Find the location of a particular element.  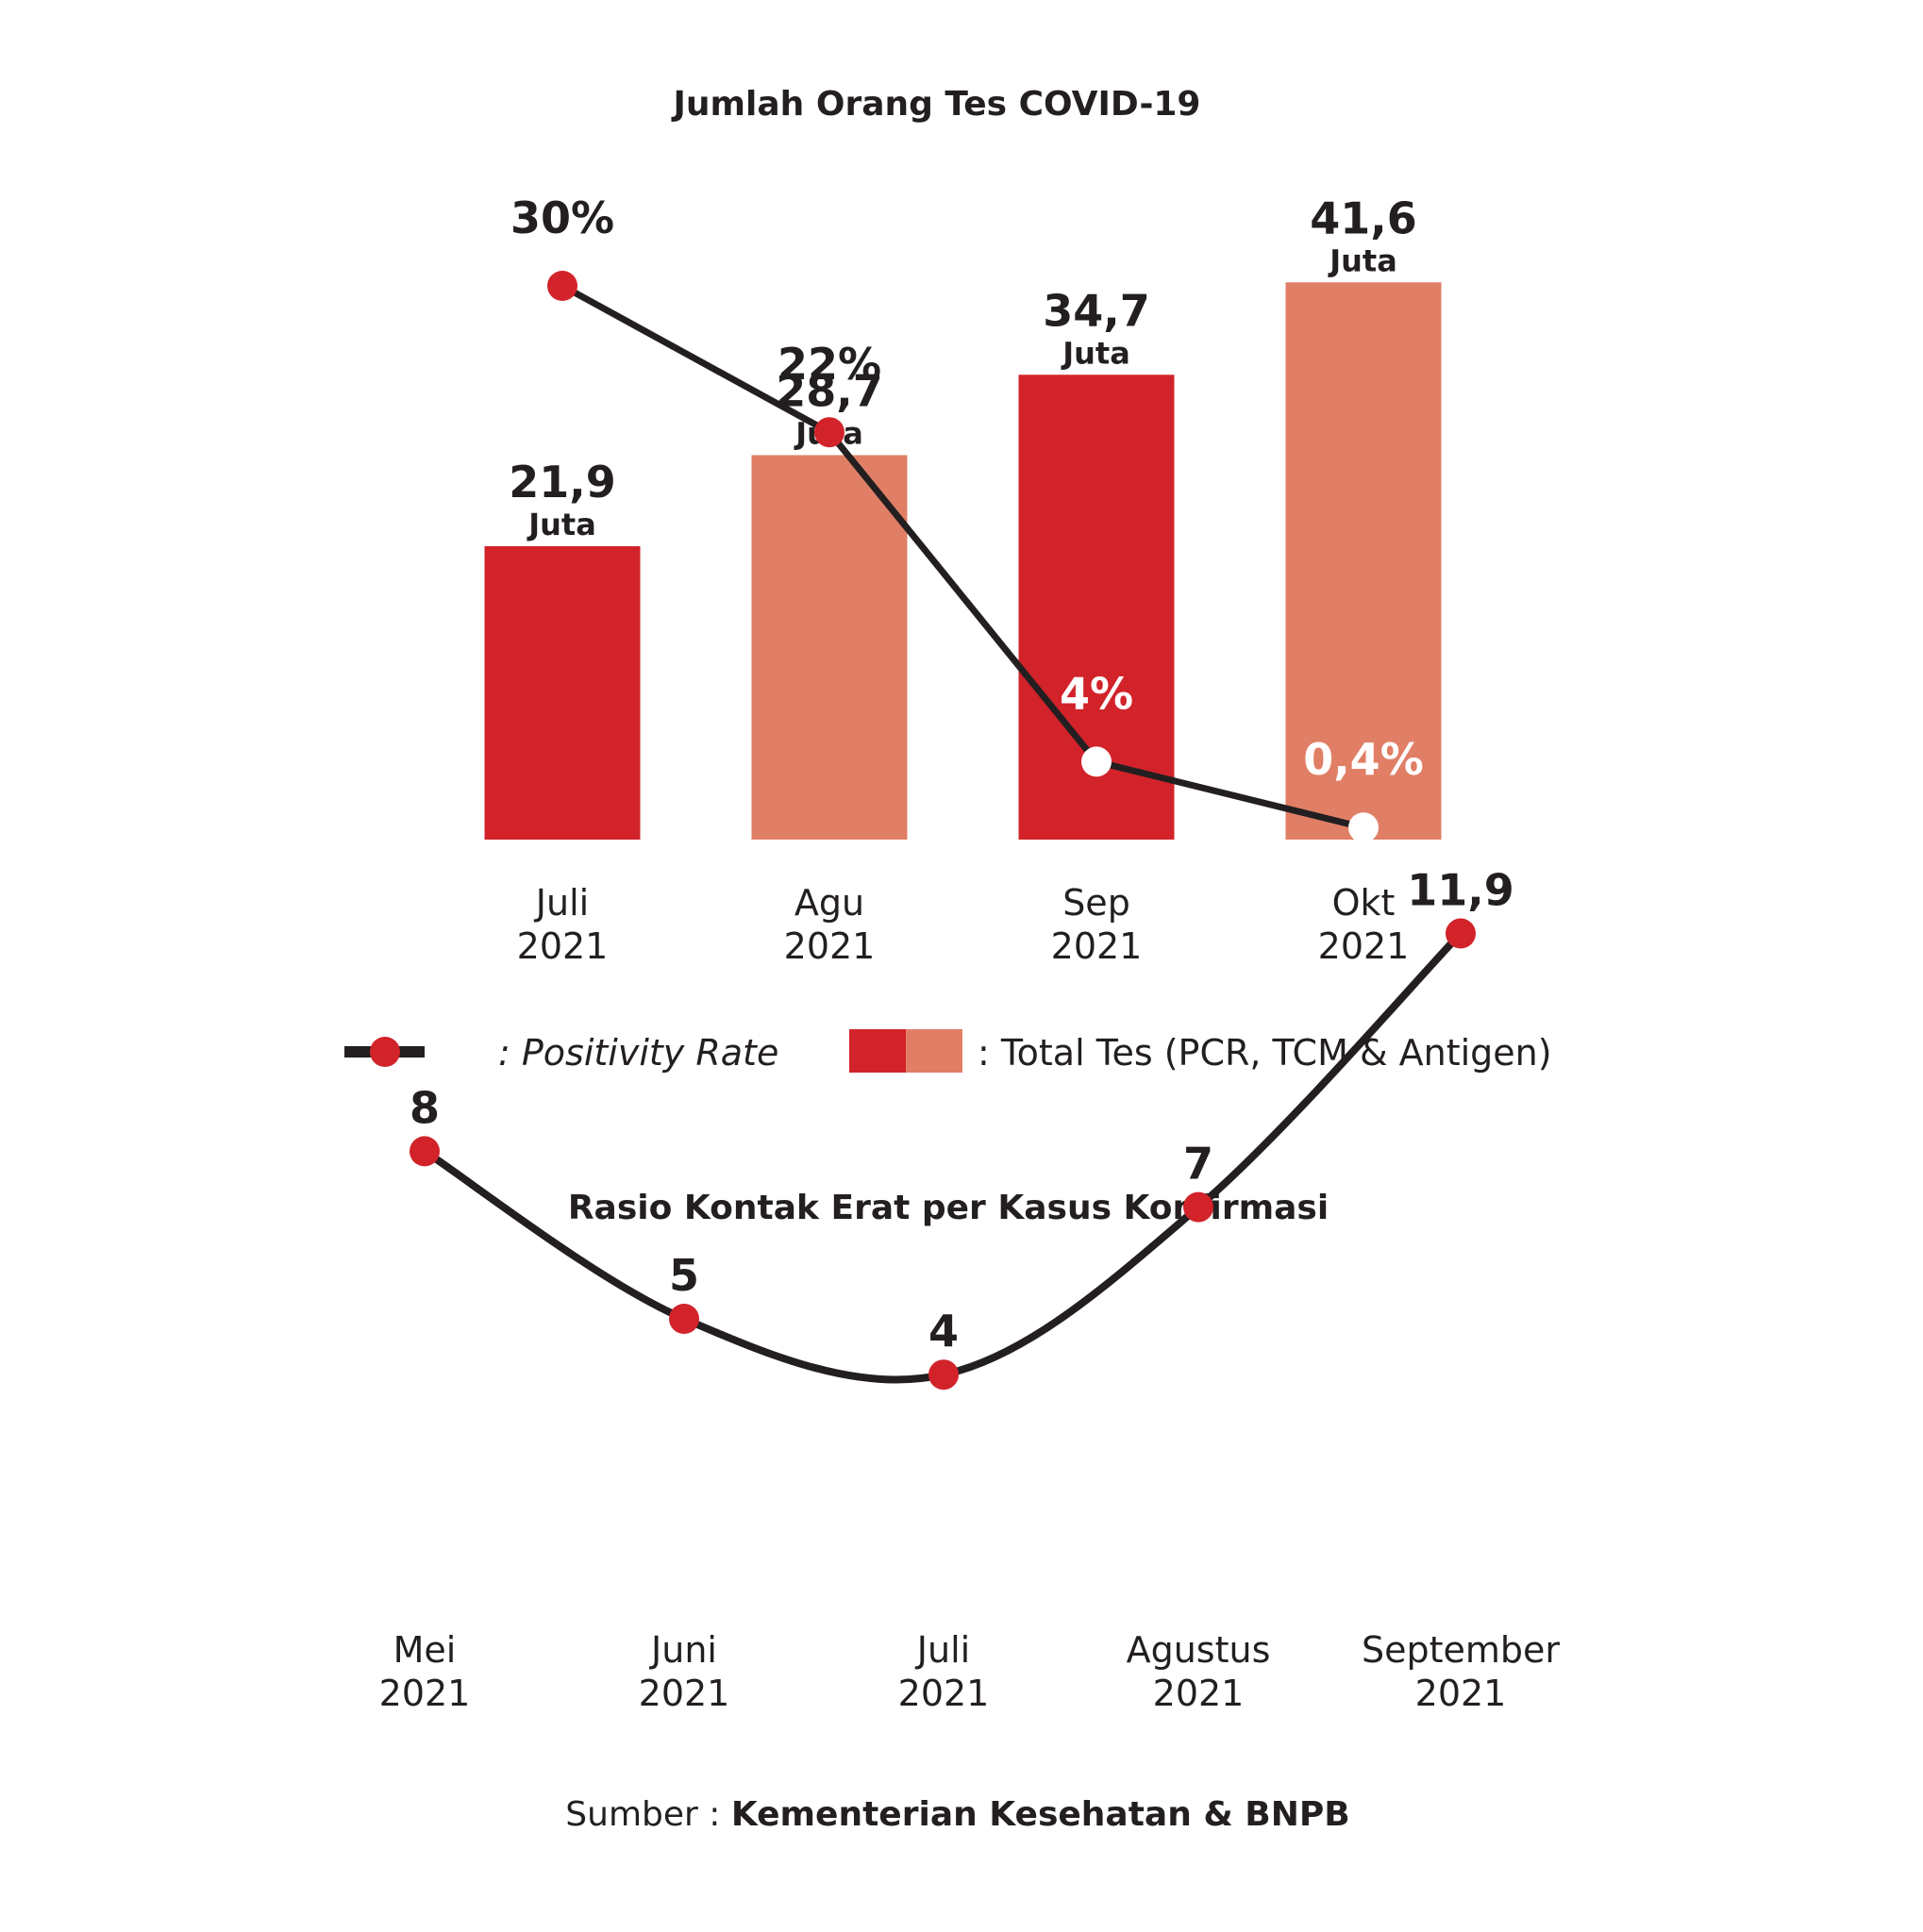

legend-bar-swatch-light is located at coordinates (934, 1051).